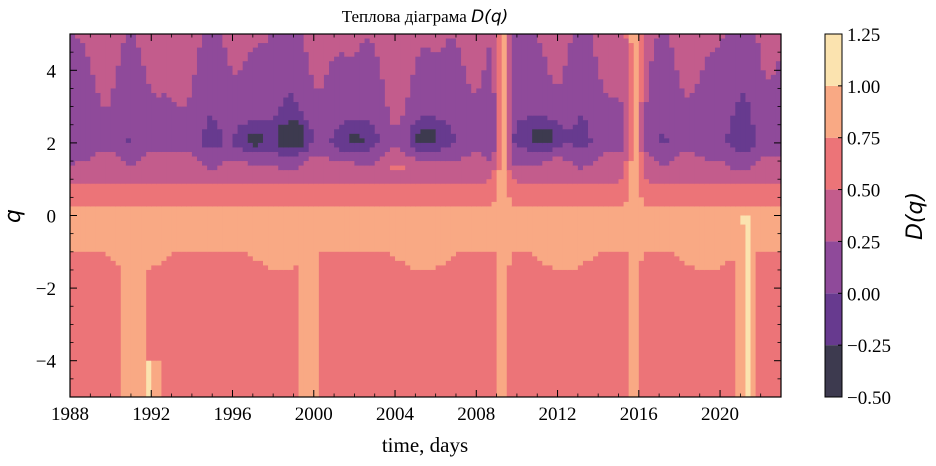 This screenshot has width=936, height=466. Describe the element at coordinates (833, 60) in the screenshot. I see `colorbar-segment` at that location.